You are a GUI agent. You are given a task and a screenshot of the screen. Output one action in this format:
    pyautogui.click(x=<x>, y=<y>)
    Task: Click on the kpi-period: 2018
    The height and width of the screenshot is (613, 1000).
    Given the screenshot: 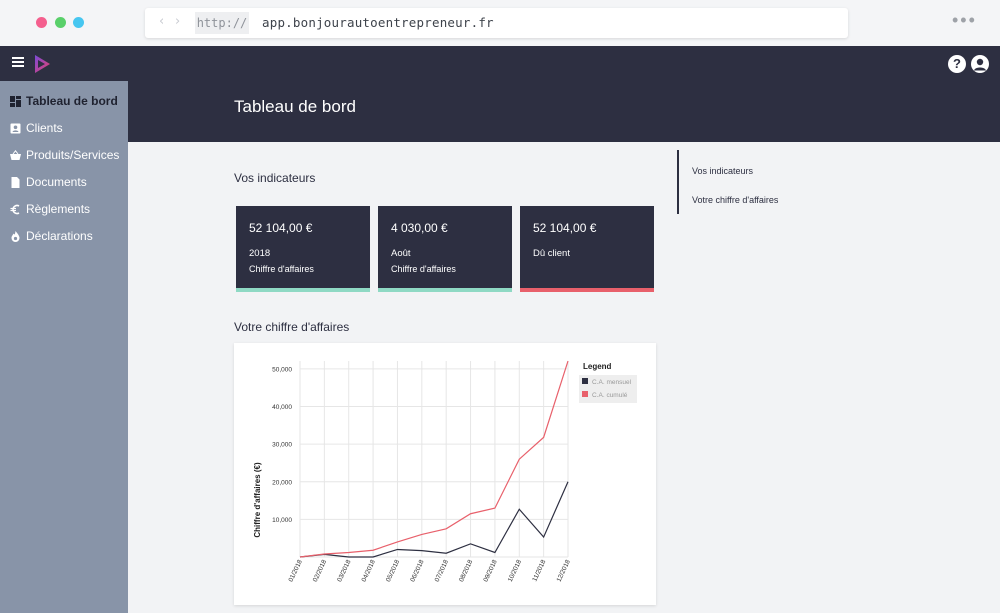 What is the action you would take?
    pyautogui.click(x=260, y=253)
    